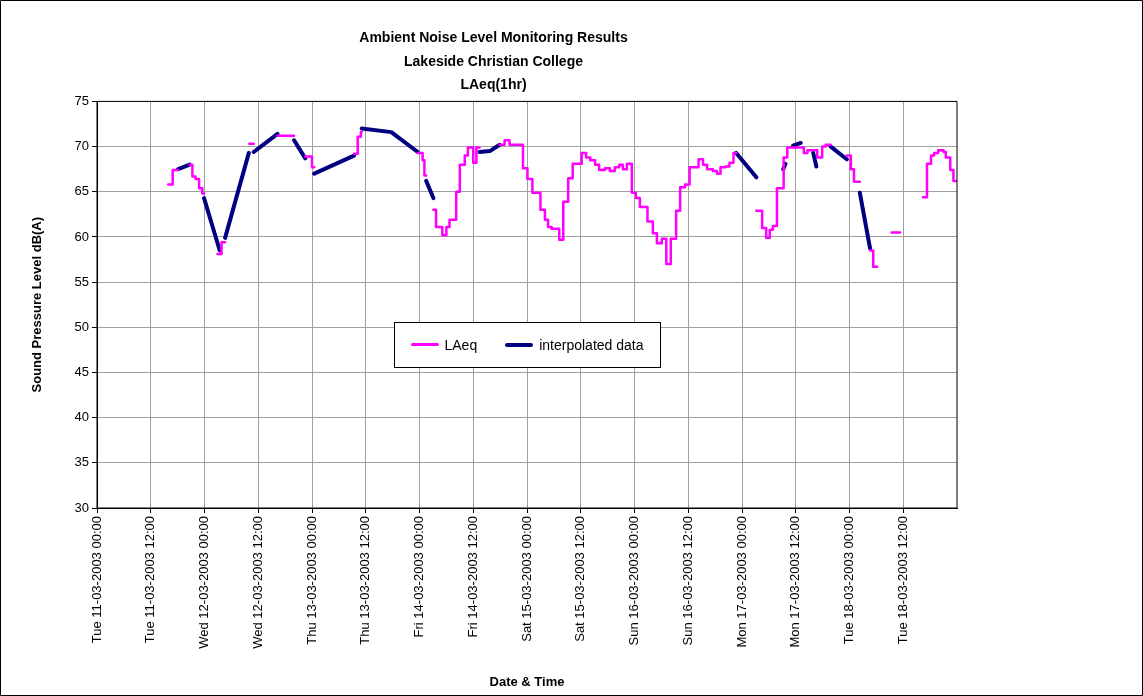  Describe the element at coordinates (419, 577) in the screenshot. I see `x-tick-label: Fri 14-03-2003 00:00` at that location.